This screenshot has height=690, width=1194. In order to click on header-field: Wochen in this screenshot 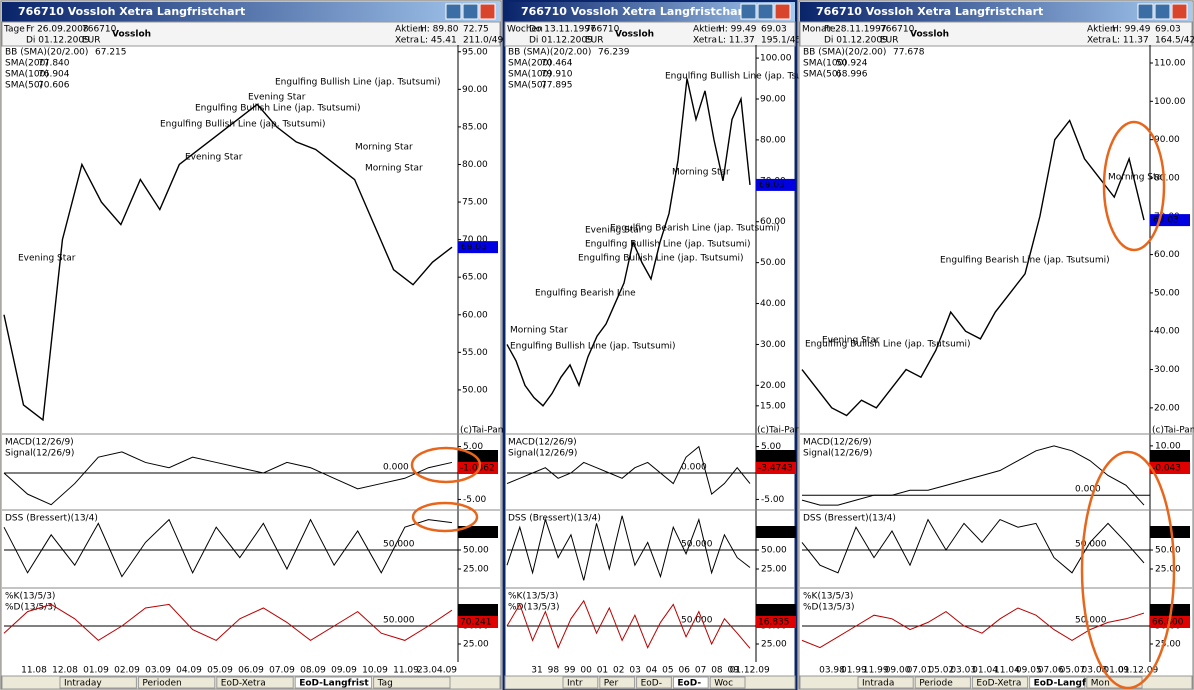, I will do `click(525, 30)`.